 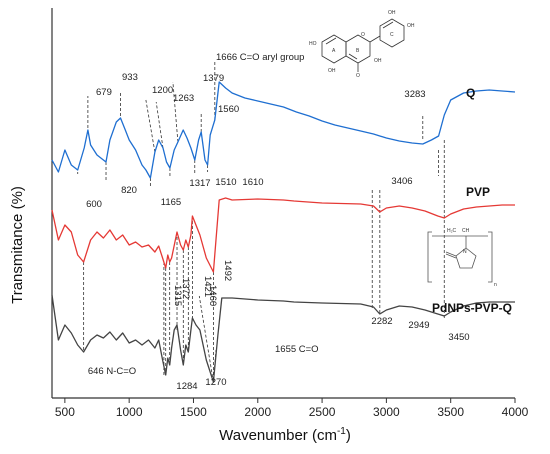 I want to click on x-axis-label: Wavenumber (cm-1), so click(x=285, y=435).